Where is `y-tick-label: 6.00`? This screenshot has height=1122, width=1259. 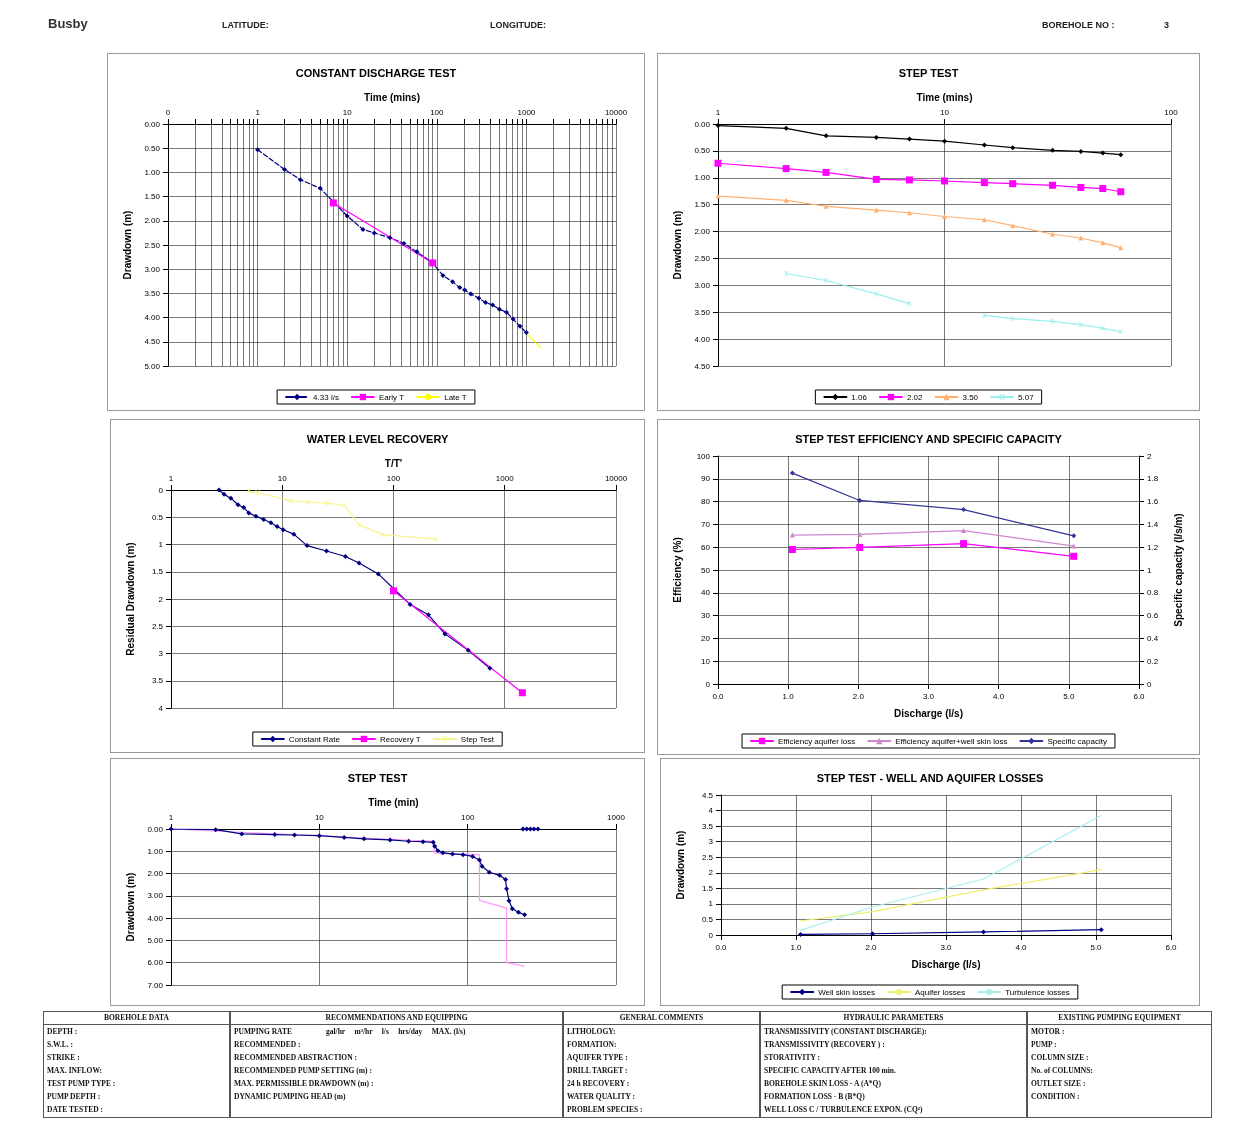
y-tick-label: 6.00 is located at coordinates (155, 963).